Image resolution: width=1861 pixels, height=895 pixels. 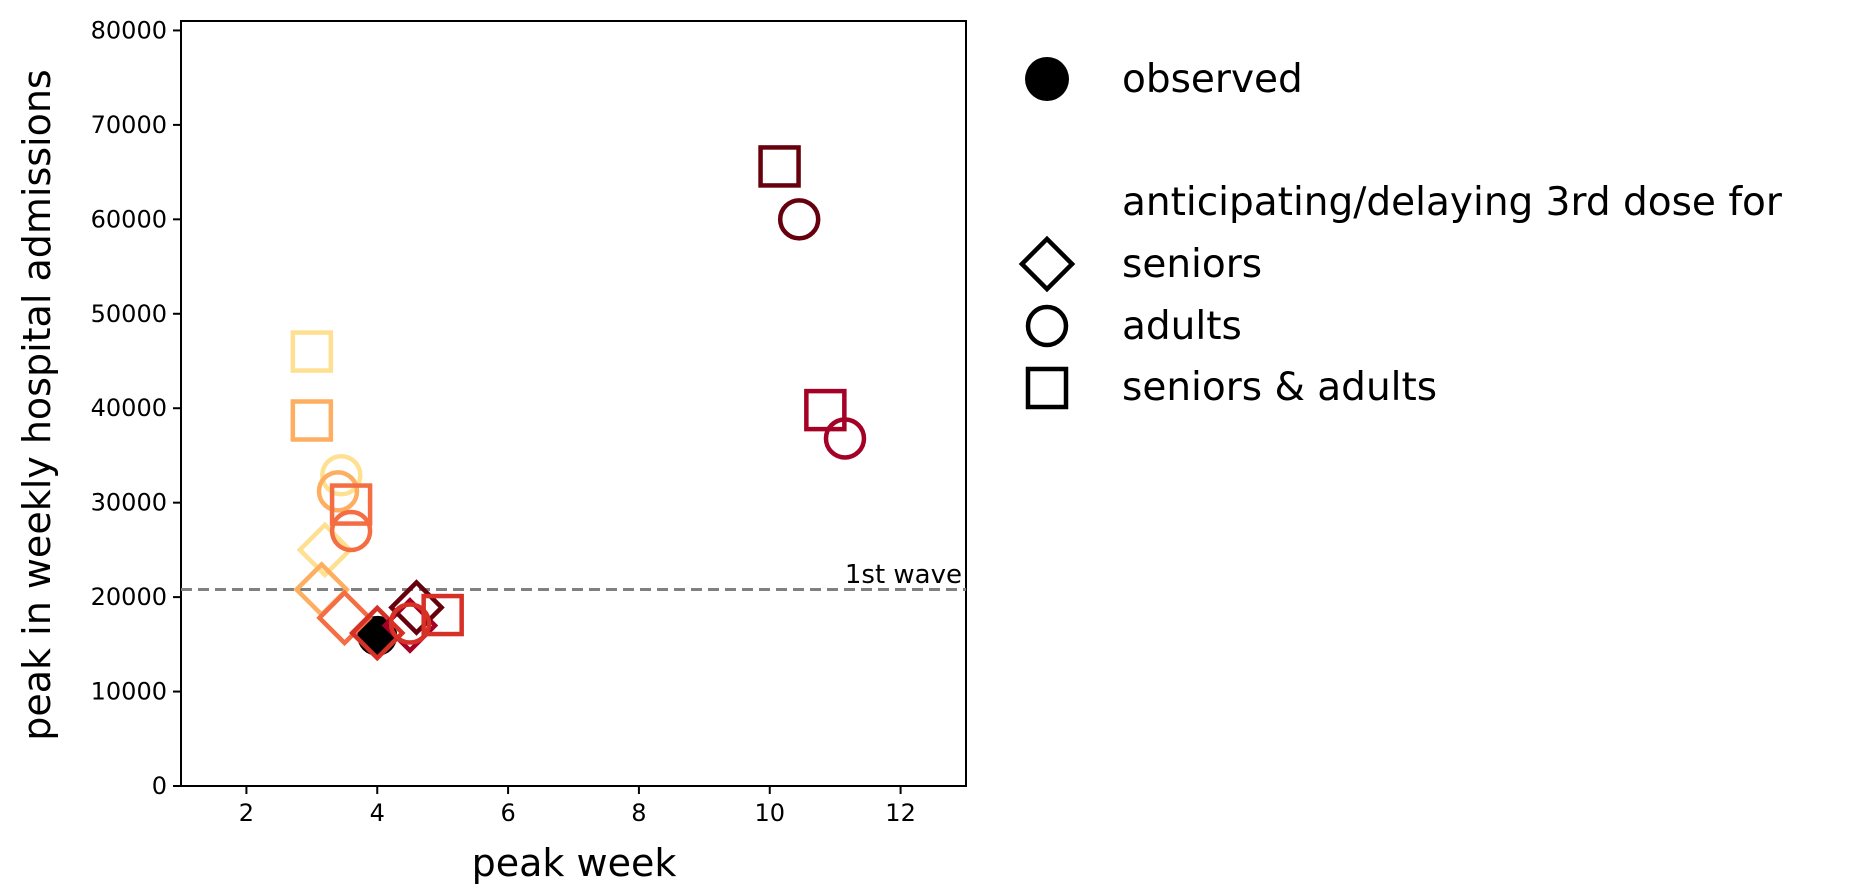 I want to click on x-tick-label: 6, so click(x=507, y=813).